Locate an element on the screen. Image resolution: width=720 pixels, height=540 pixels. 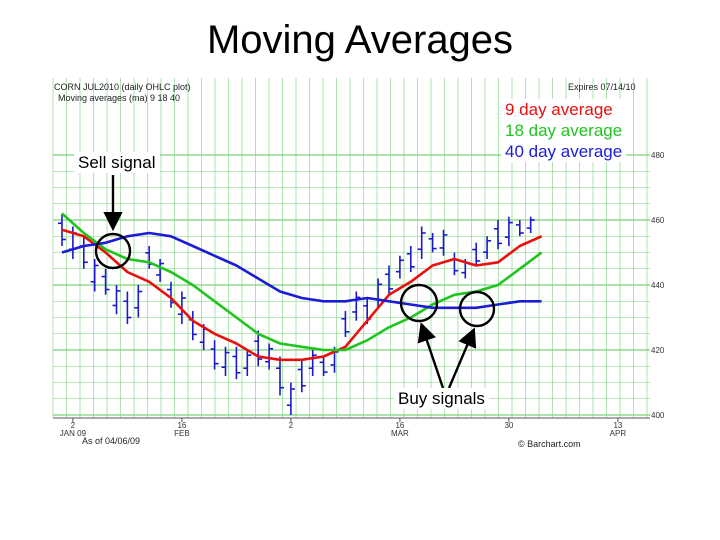
y-axis: 480 460 440 420 400 is located at coordinates (658, 285).